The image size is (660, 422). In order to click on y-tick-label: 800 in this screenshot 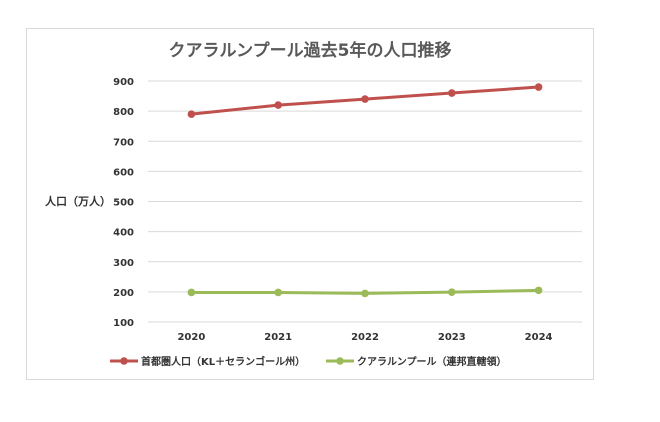, I will do `click(123, 112)`.